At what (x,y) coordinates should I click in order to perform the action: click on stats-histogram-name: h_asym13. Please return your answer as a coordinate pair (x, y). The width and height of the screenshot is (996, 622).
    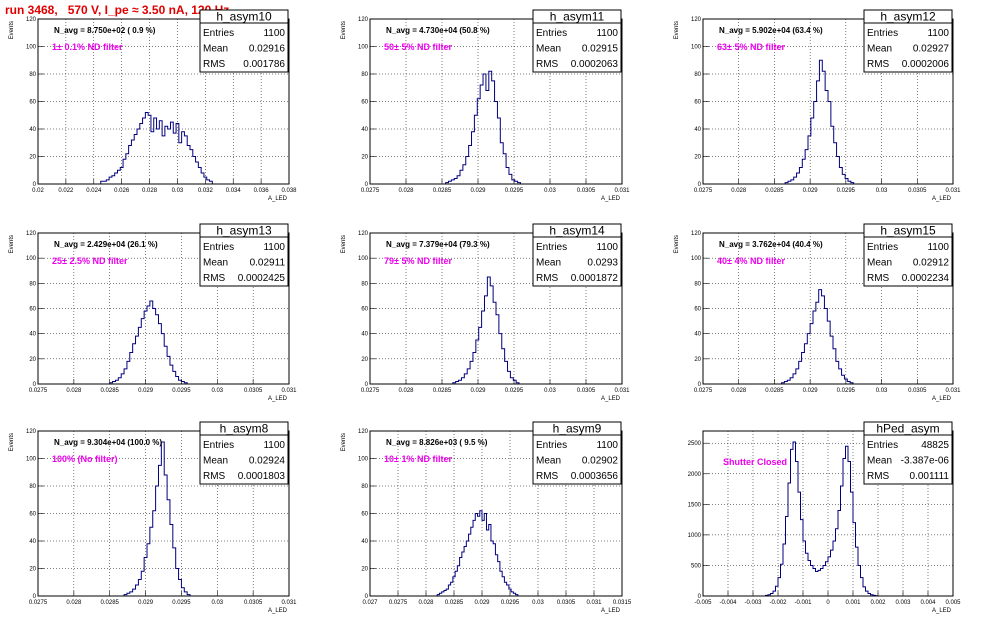
    Looking at the image, I should click on (244, 231).